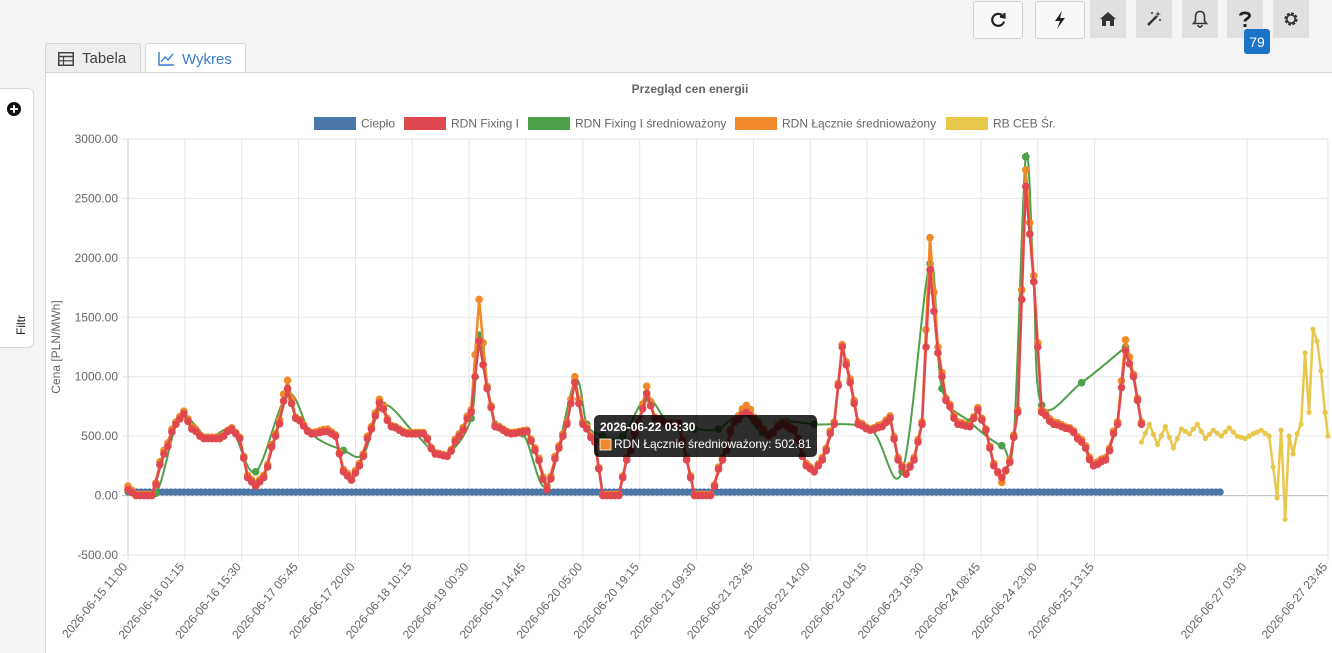 Image resolution: width=1332 pixels, height=653 pixels. I want to click on y-tick-label: 1500.00, so click(97, 317).